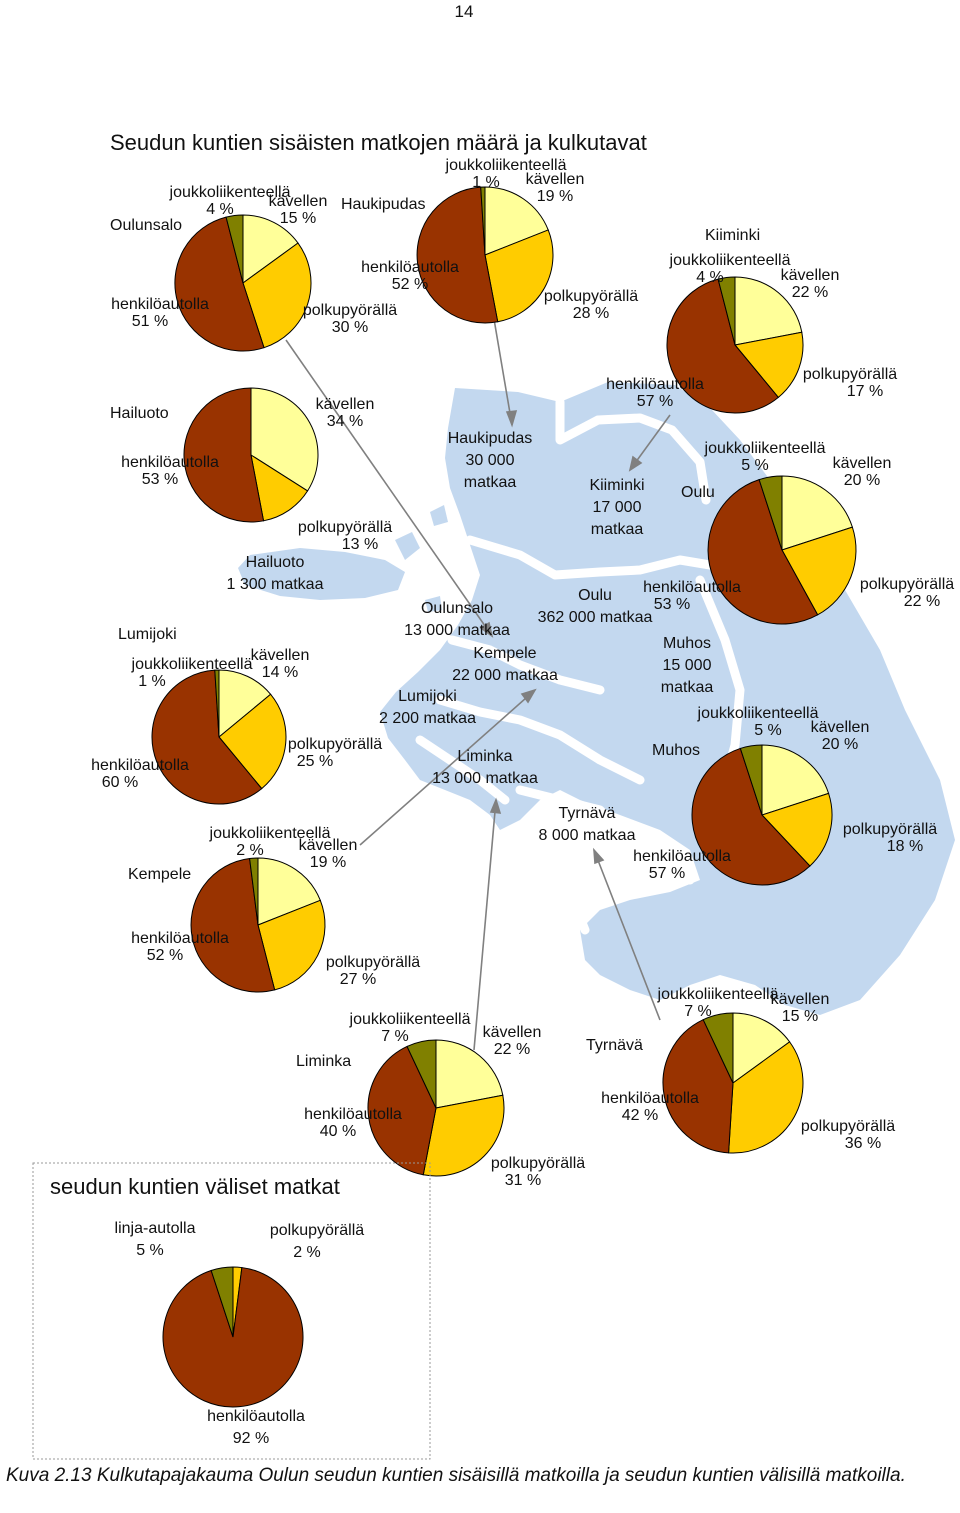 Image resolution: width=960 pixels, height=1513 pixels. What do you see at coordinates (698, 1086) in the screenshot?
I see `tyrnava-slice-henkiloautolla` at bounding box center [698, 1086].